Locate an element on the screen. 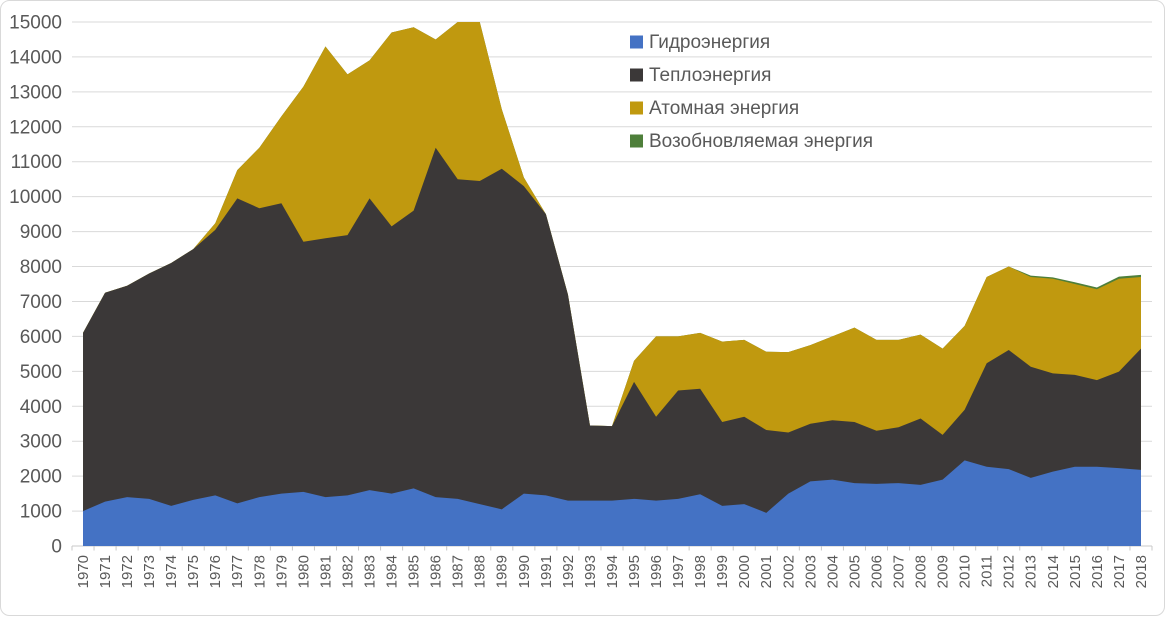  x-tick-label: 1987 is located at coordinates (458, 571).